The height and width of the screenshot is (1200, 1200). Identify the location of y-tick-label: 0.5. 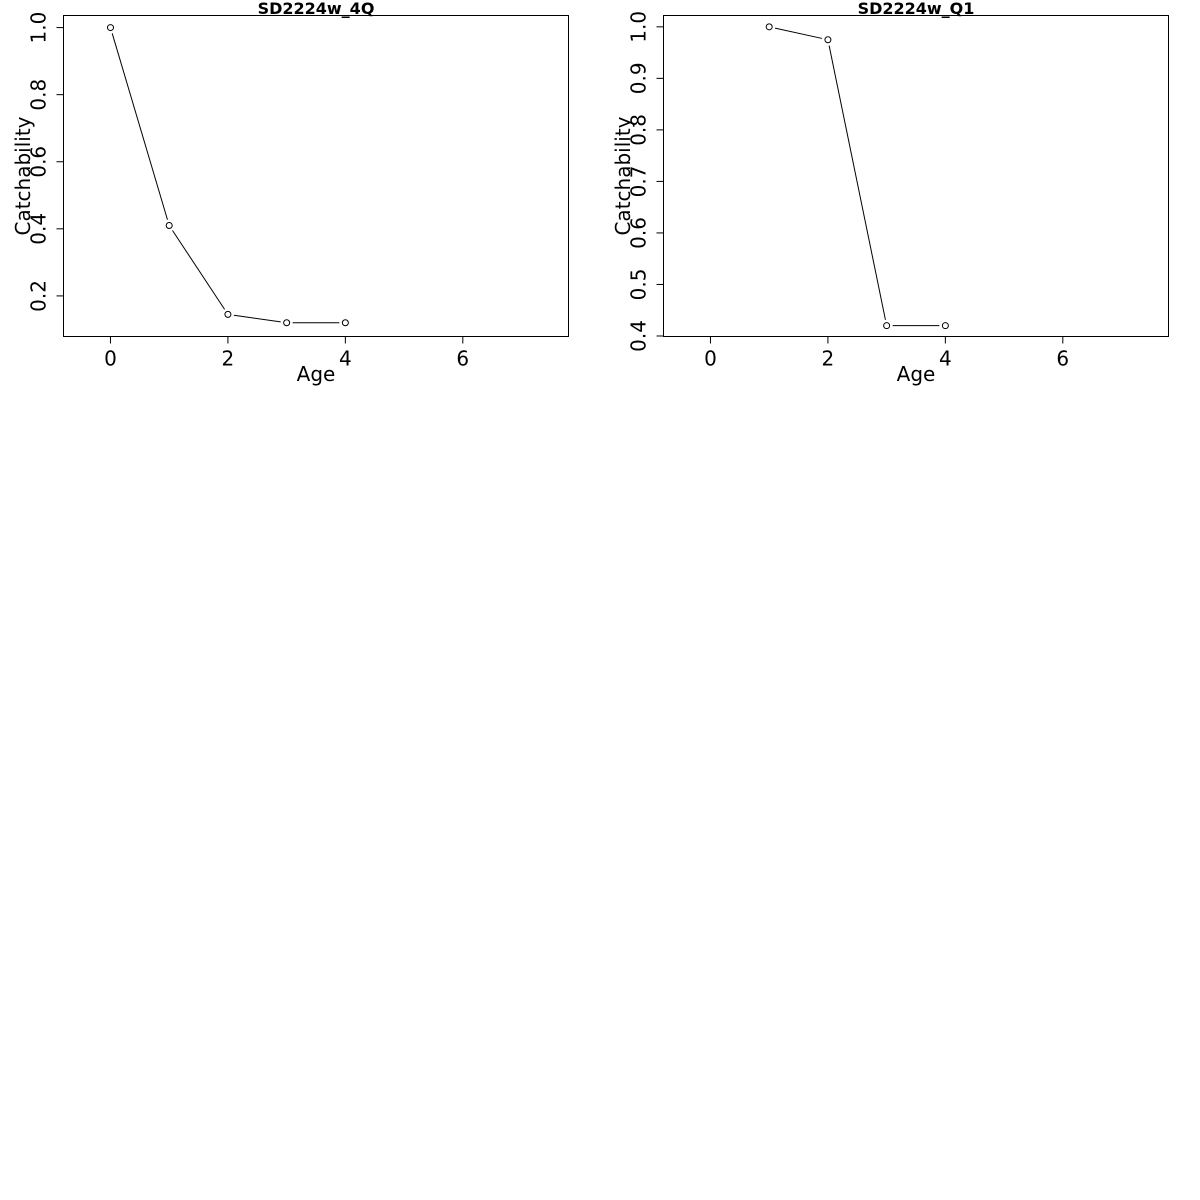
(639, 285).